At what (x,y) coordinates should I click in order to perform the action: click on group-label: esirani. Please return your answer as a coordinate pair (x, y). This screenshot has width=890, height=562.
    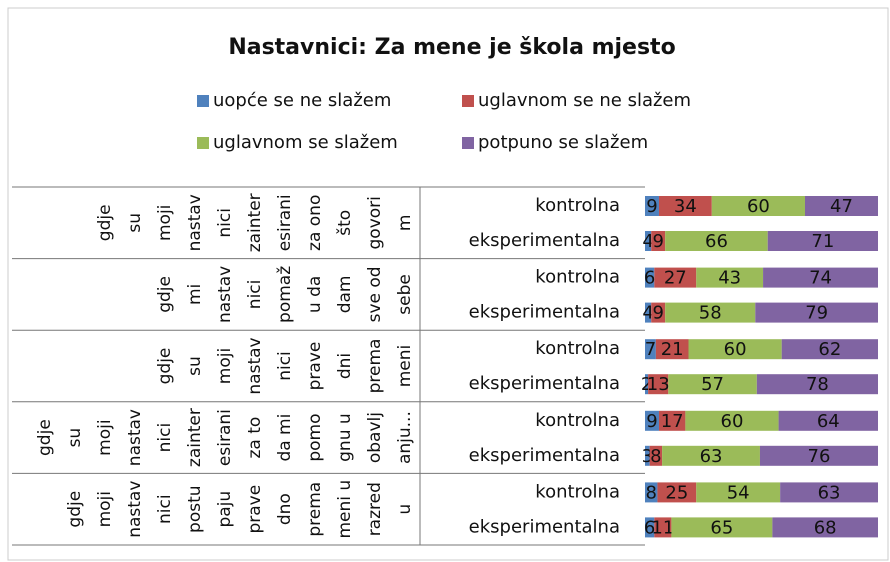
    Looking at the image, I should click on (225, 437).